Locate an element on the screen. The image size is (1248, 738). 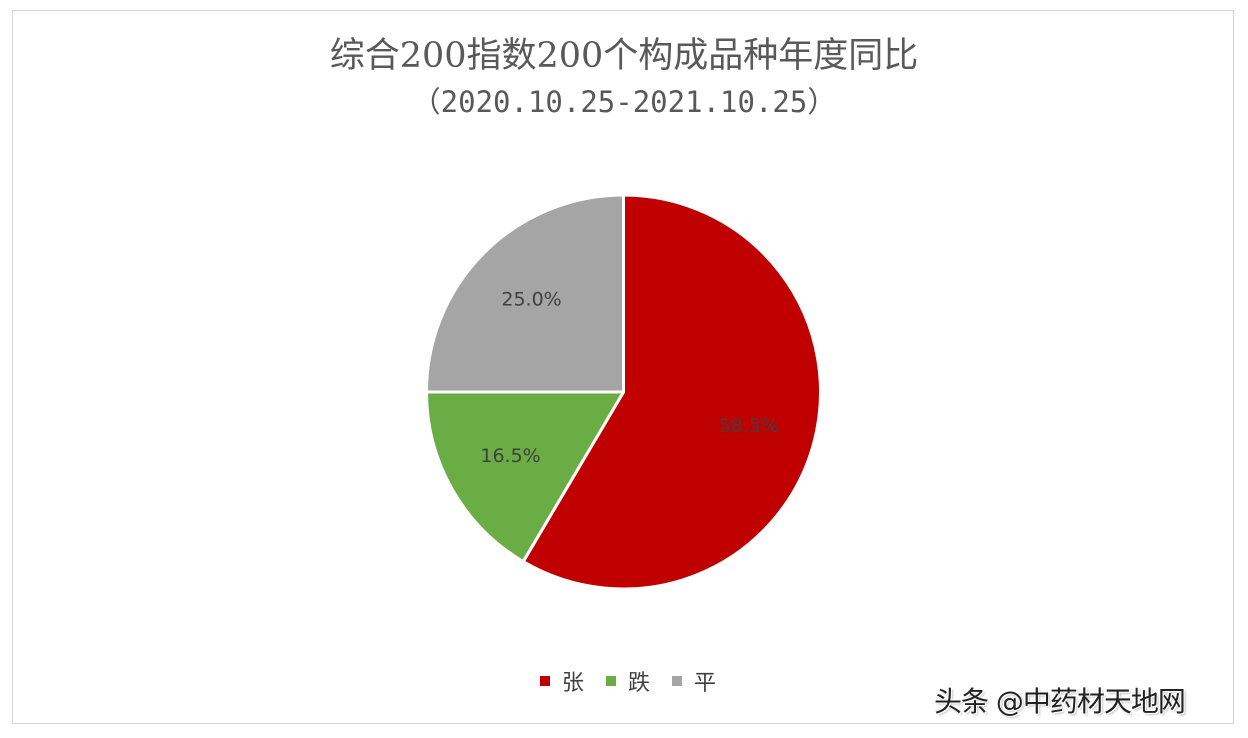
chart-legend: 张 跌 平 is located at coordinates (626, 681).